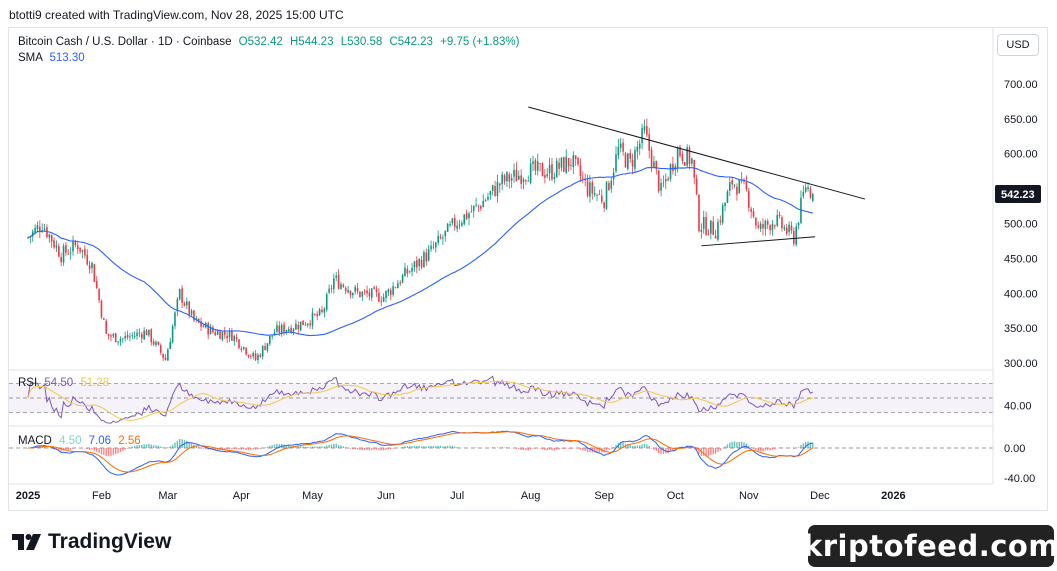  What do you see at coordinates (30, 58) in the screenshot?
I see `sma-label: SMA` at bounding box center [30, 58].